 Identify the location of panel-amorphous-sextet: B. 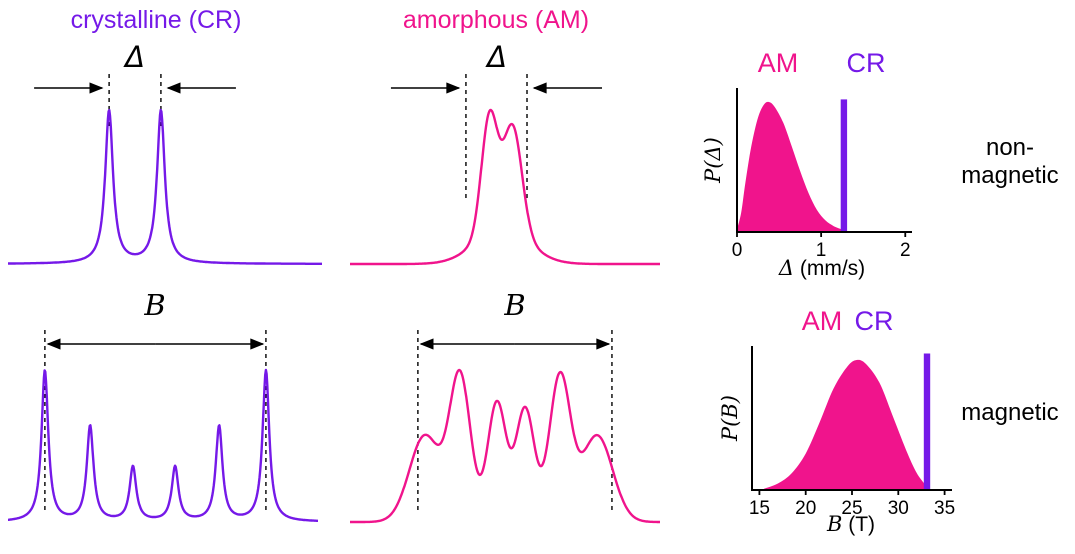
(506, 420).